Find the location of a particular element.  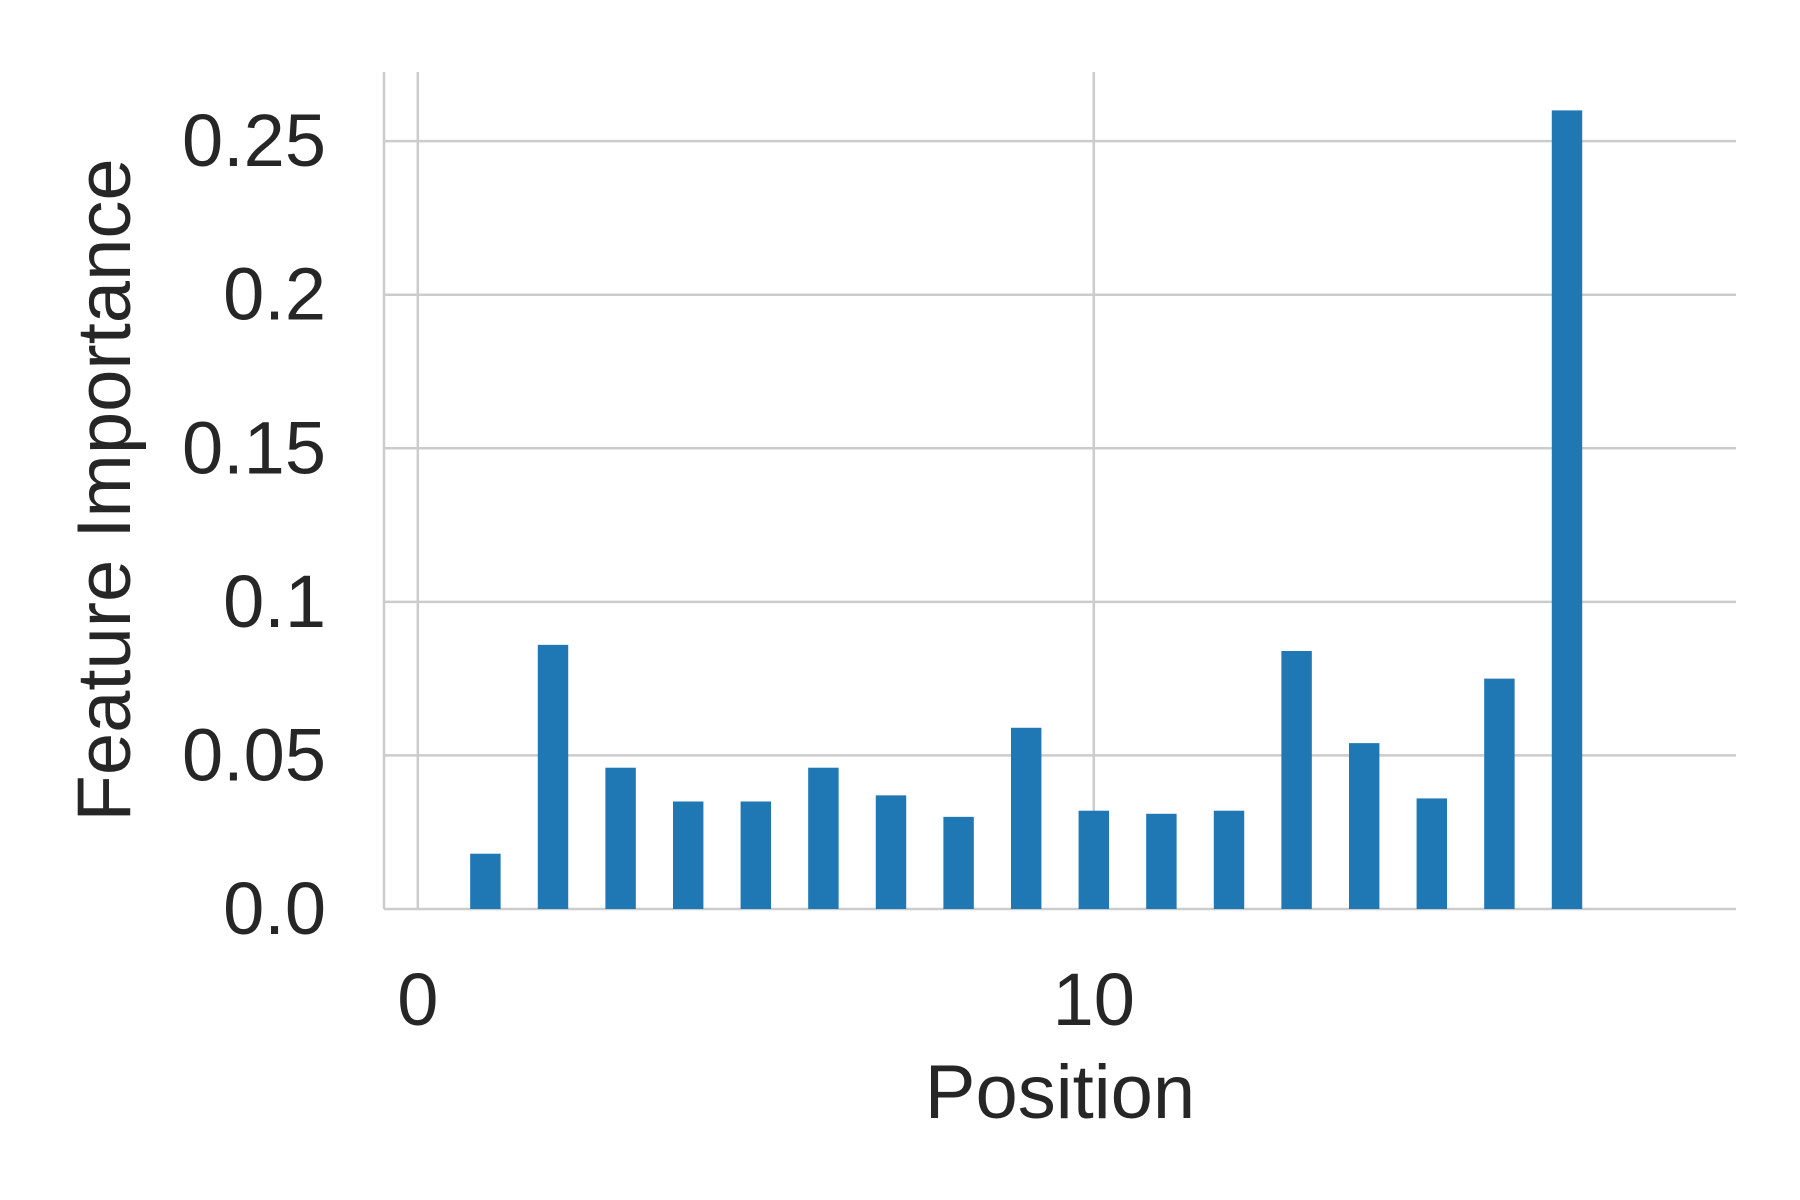

y-tick-label: 0.15 is located at coordinates (254, 447).